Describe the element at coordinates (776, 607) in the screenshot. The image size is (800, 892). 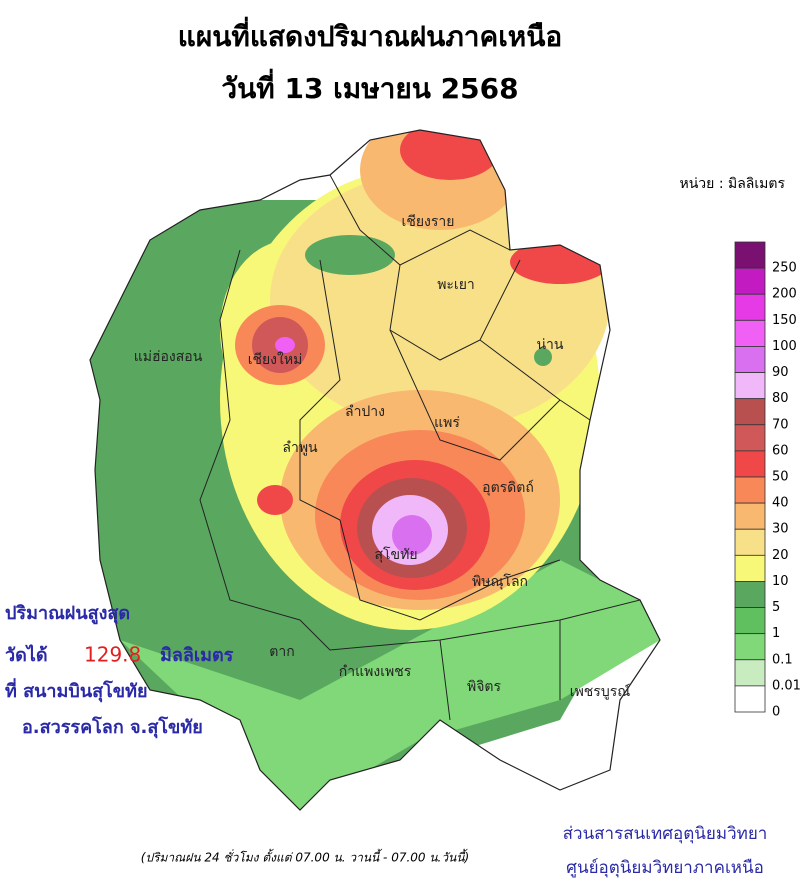
I see `legend-label: 5` at that location.